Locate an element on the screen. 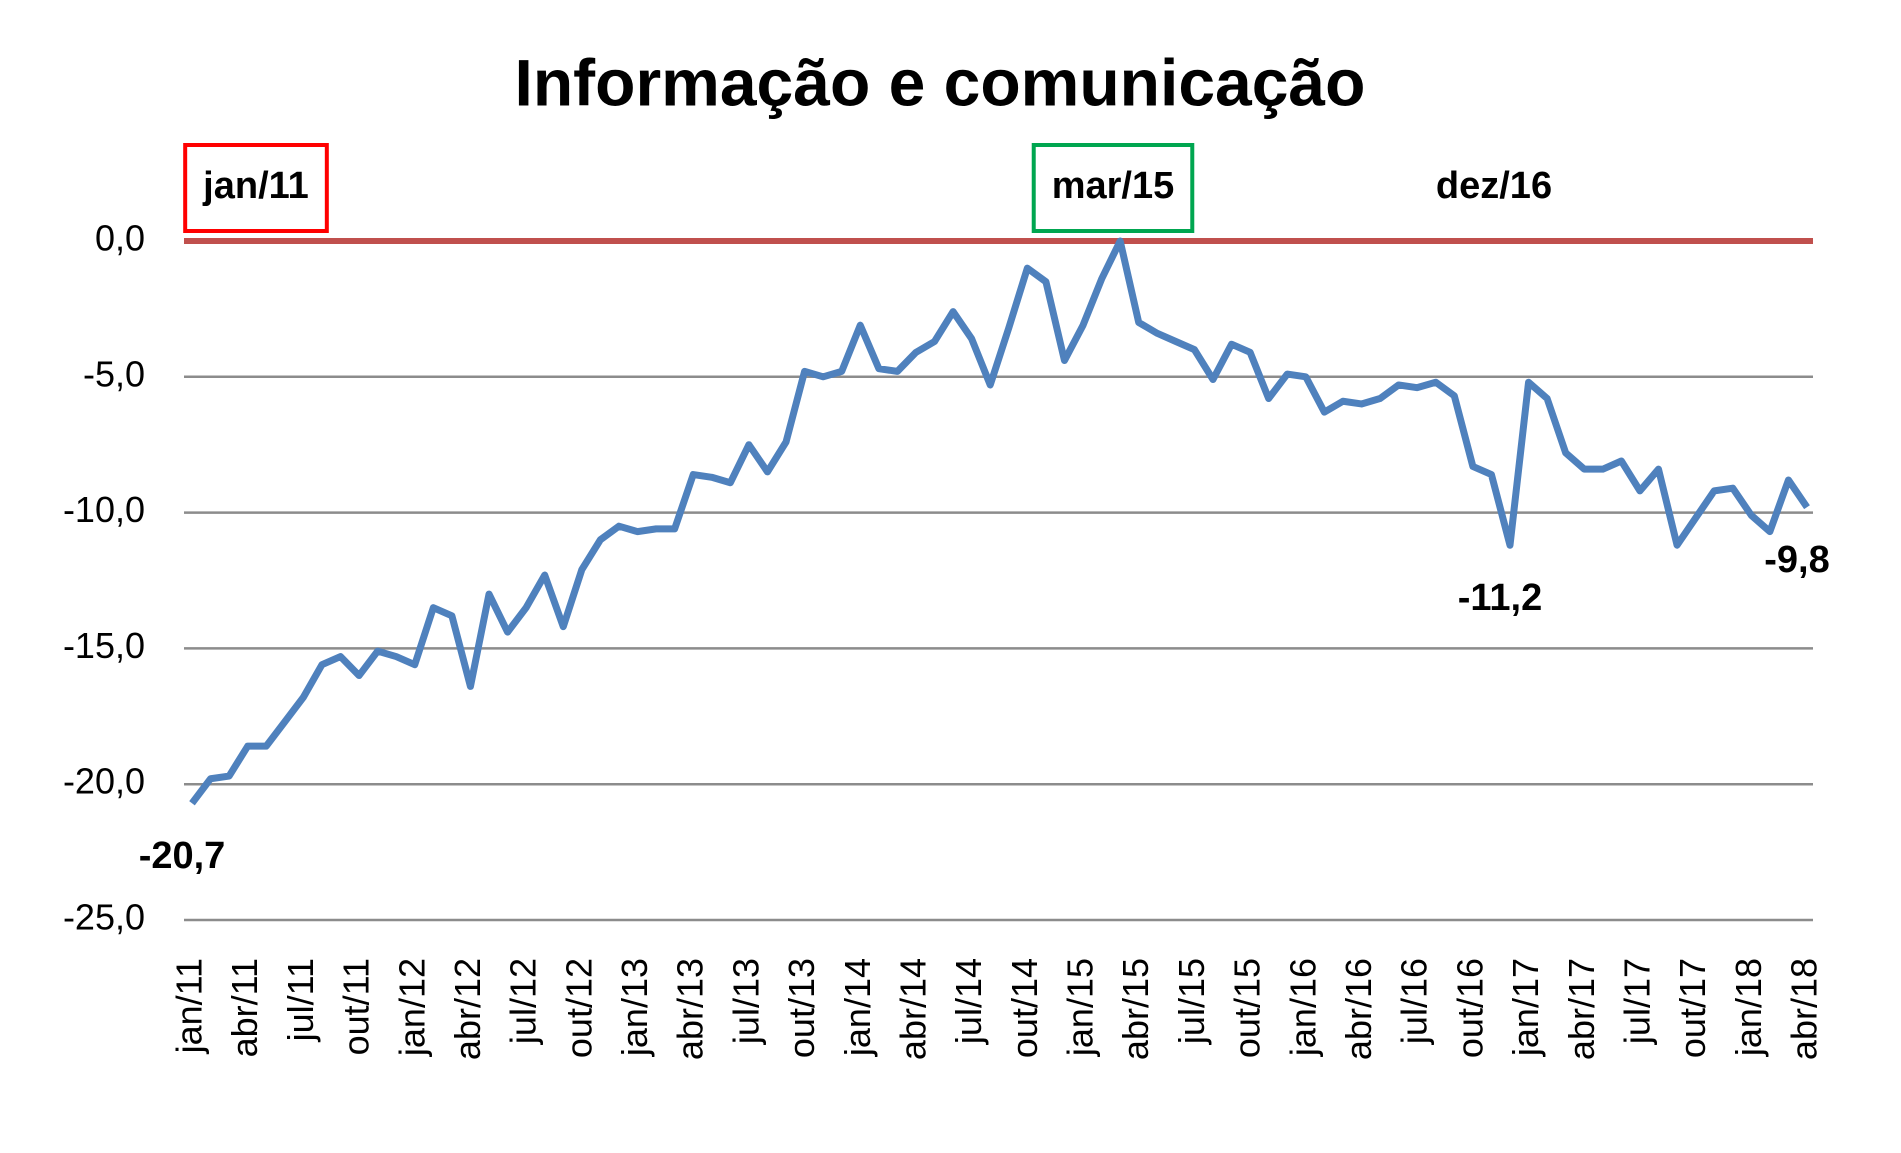 The image size is (1901, 1153). y-tick-label: -15,0 is located at coordinates (104, 645).